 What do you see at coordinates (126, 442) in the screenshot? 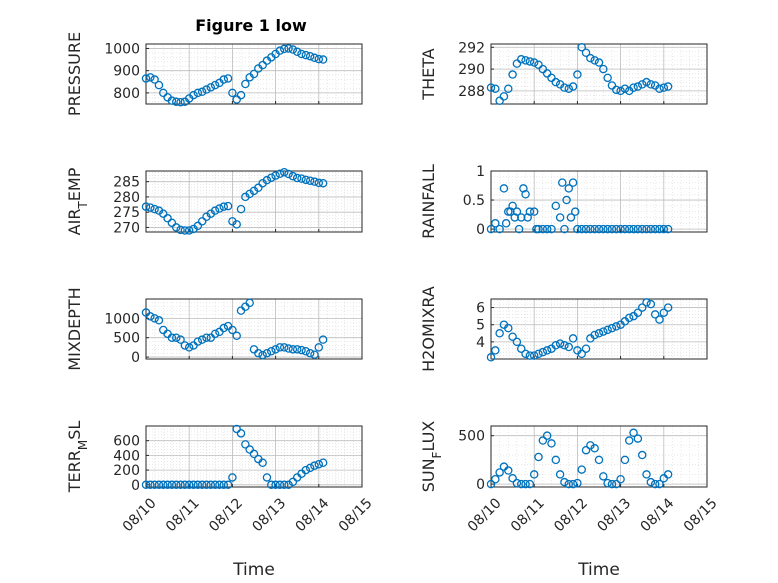
I see `y-tick-label: 600` at bounding box center [126, 442].